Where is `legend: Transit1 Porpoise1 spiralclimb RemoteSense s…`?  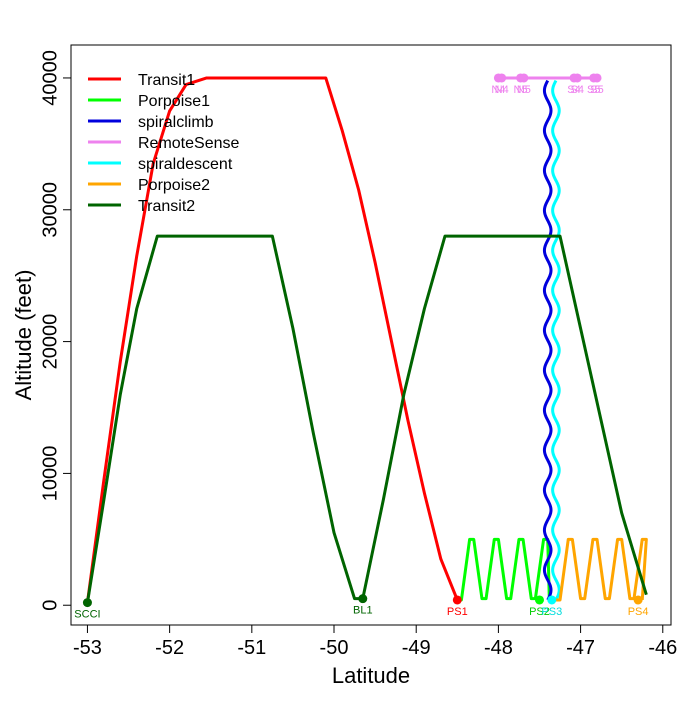 legend: Transit1 Porpoise1 spiralclimb RemoteSense s… is located at coordinates (163, 143).